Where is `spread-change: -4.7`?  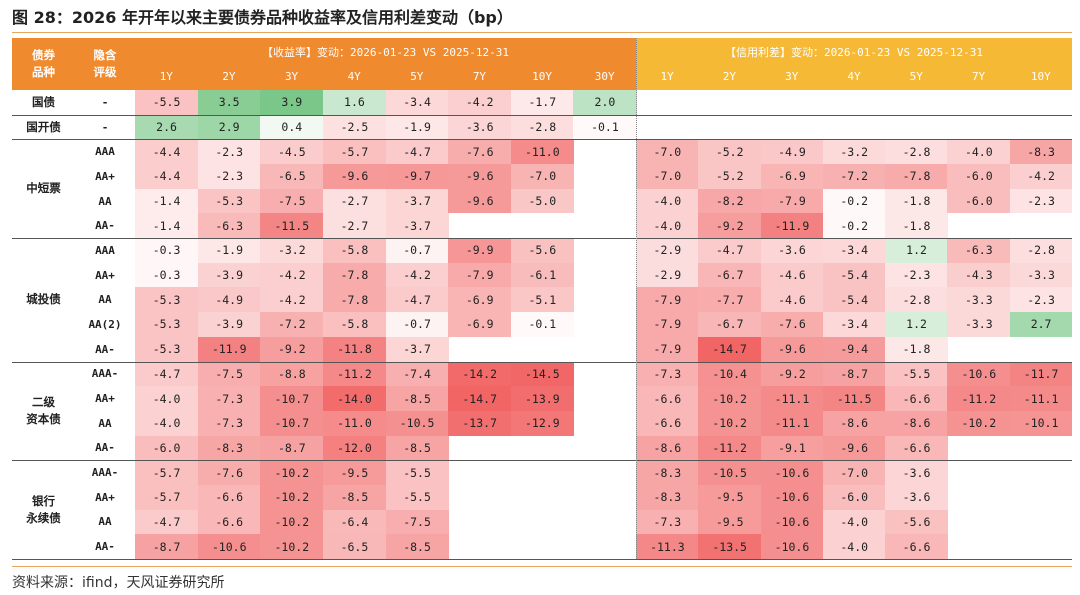
spread-change: -4.7 is located at coordinates (730, 250).